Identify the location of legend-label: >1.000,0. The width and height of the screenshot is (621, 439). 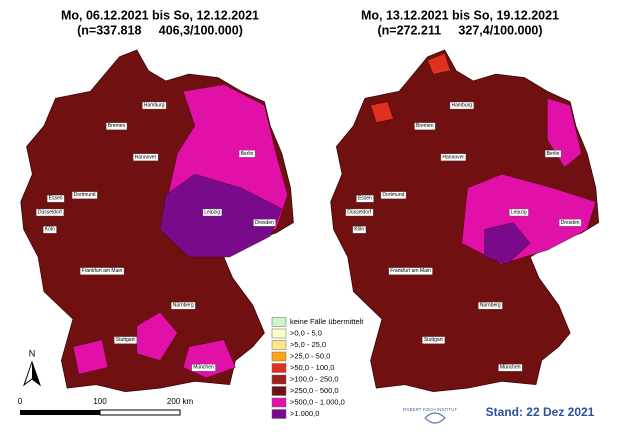
(304, 413).